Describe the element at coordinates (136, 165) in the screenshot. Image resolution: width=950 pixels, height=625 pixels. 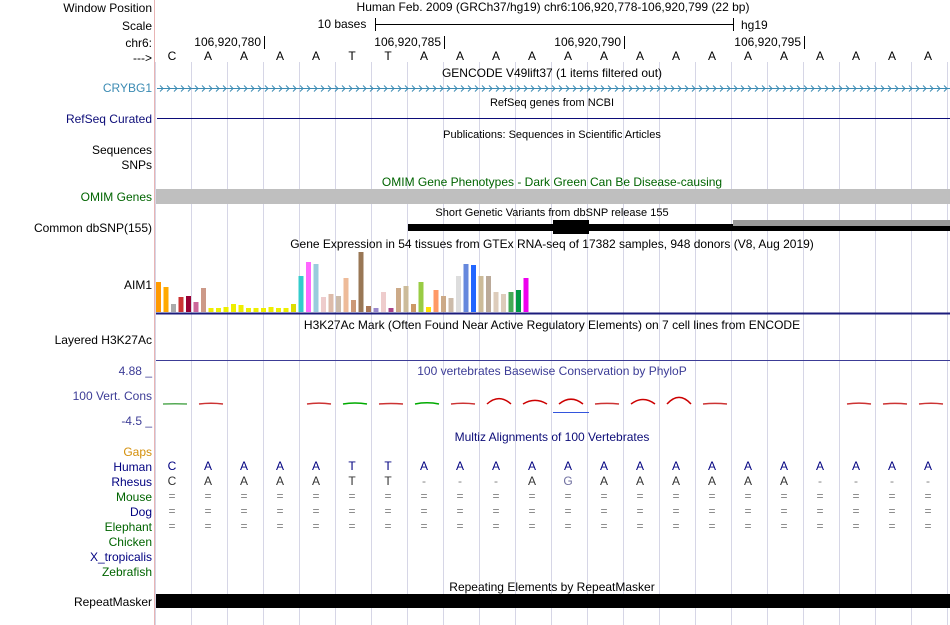
I see `label-snps: SNPs` at that location.